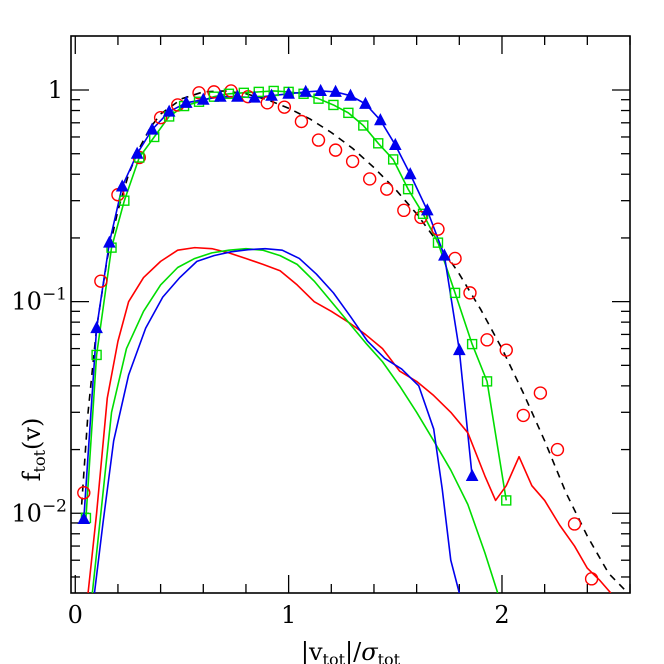 This screenshot has height=664, width=664. I want to click on x-tick-label: 1, so click(288, 615).